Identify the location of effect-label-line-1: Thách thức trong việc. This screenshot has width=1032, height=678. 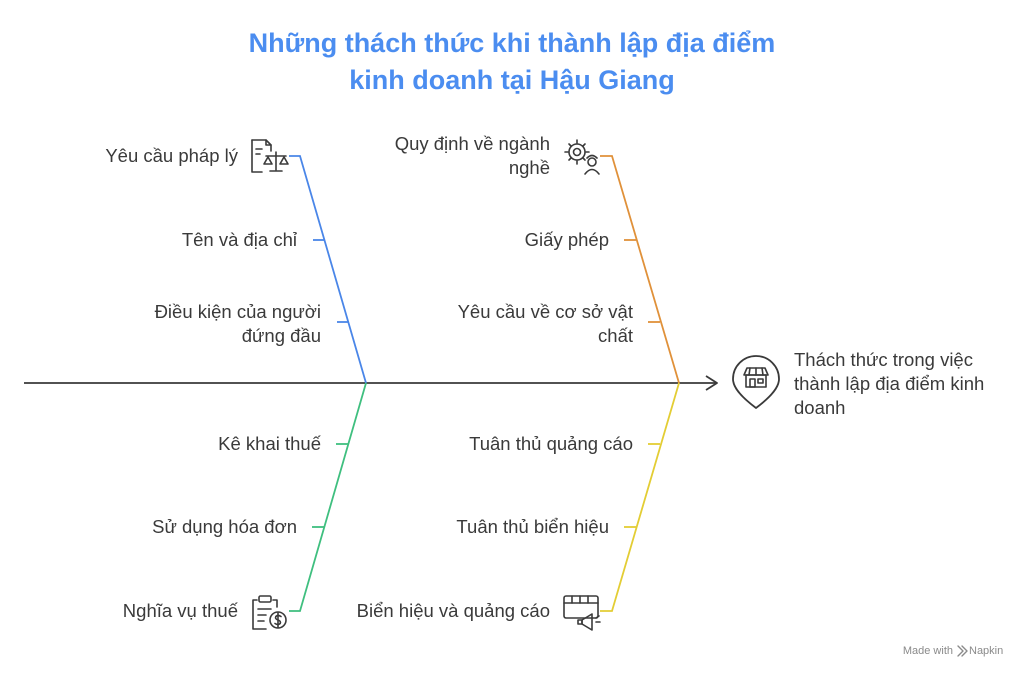
(883, 359).